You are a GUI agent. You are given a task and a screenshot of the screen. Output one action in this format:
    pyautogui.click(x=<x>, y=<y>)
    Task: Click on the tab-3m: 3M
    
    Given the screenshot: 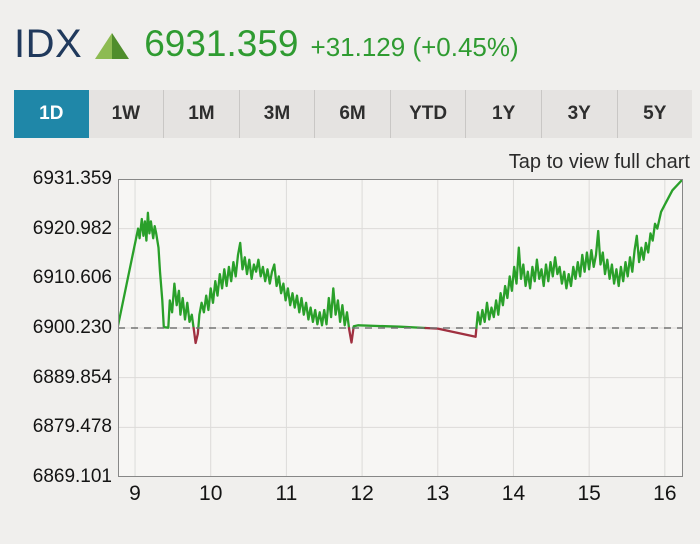 What is the action you would take?
    pyautogui.click(x=276, y=114)
    